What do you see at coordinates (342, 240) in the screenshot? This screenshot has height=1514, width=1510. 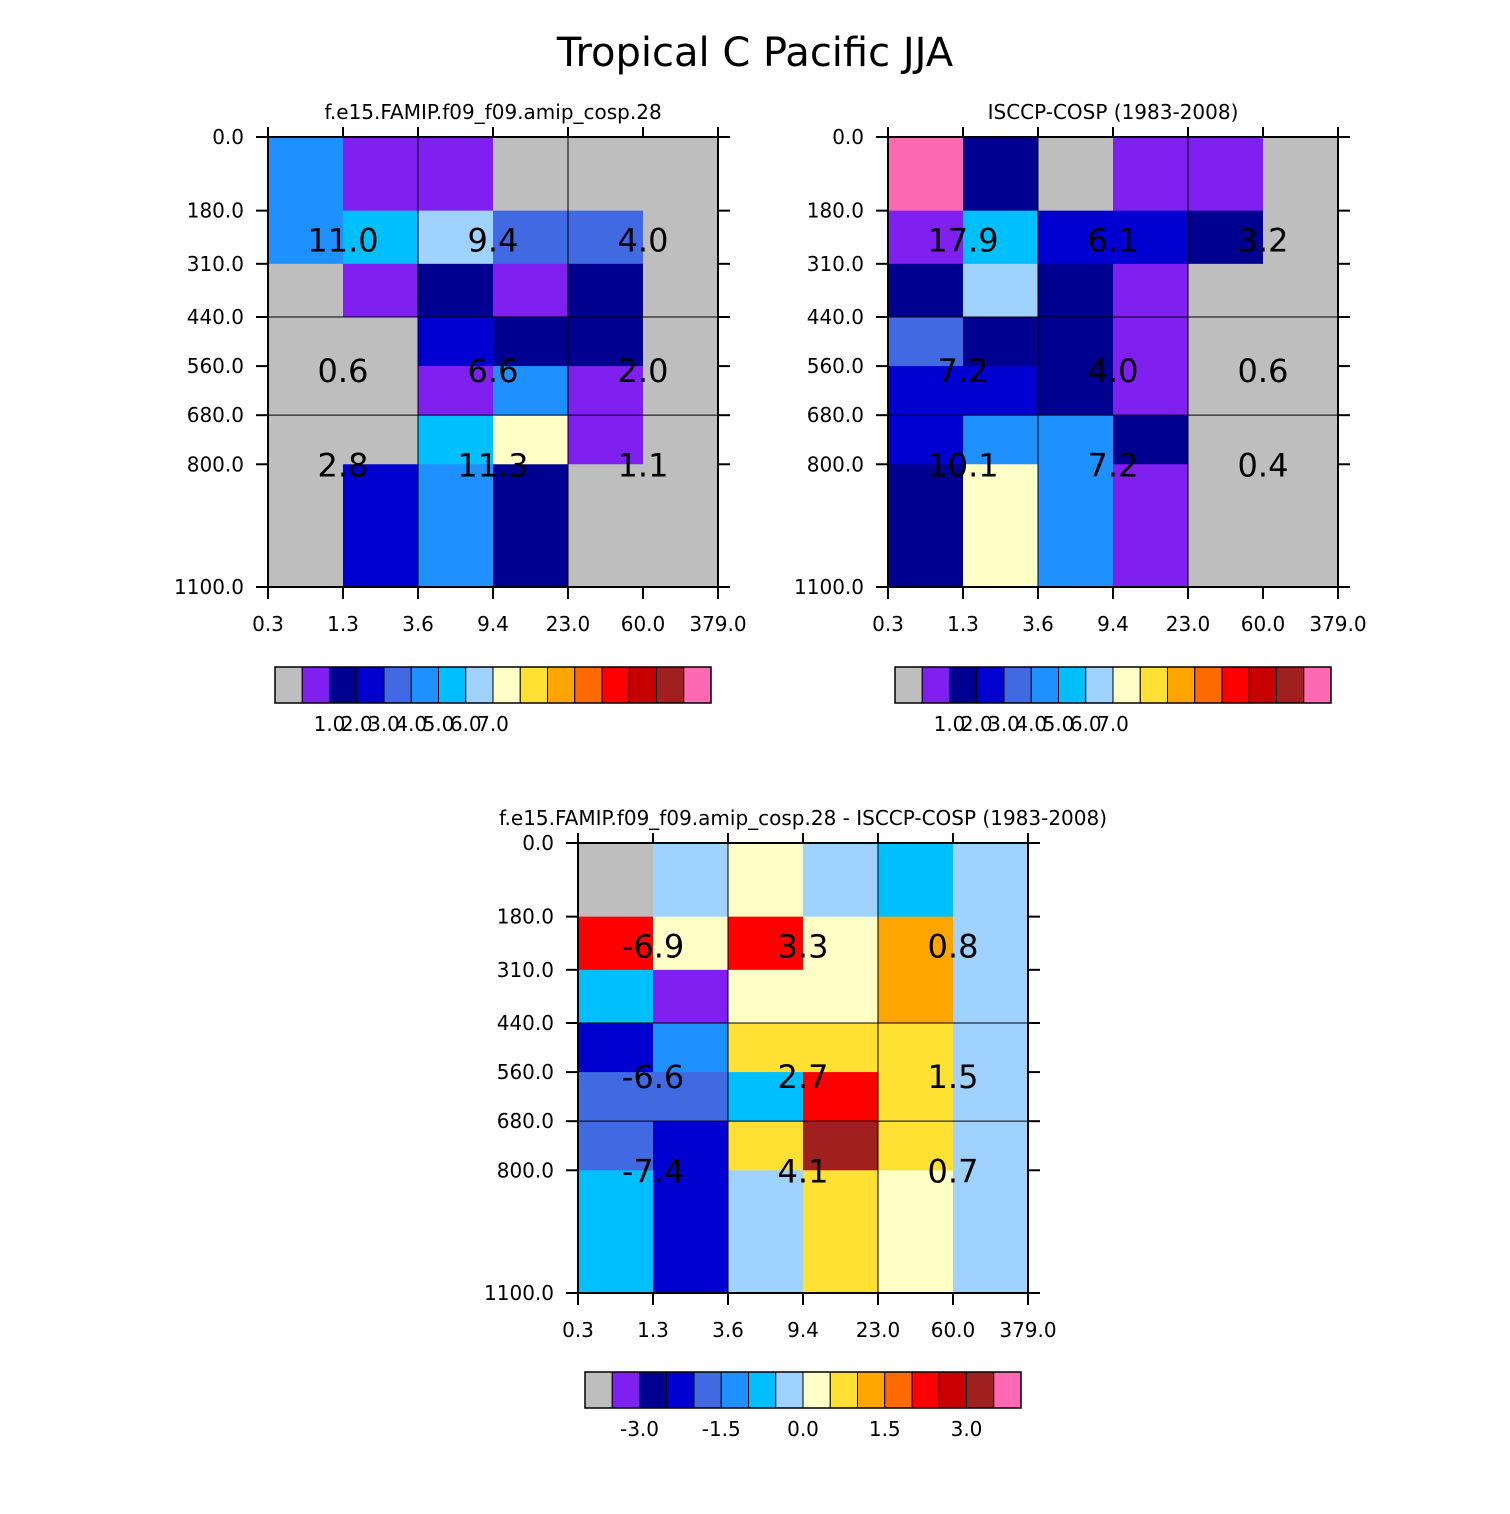 I see `block-value-label: 11.0` at bounding box center [342, 240].